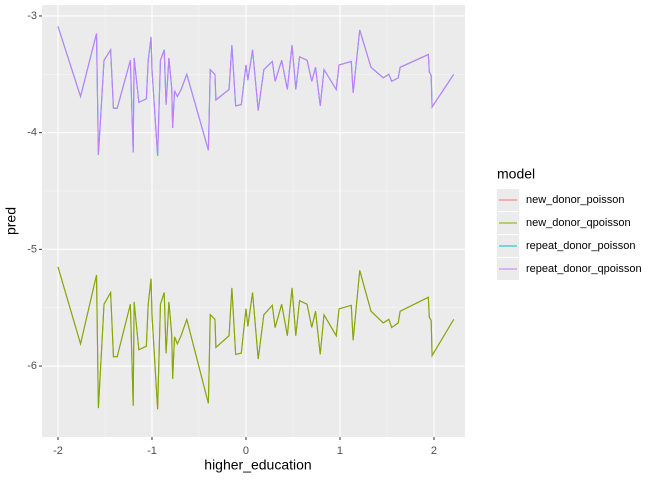 The width and height of the screenshot is (672, 480). I want to click on x-tick-label: 1, so click(340, 451).